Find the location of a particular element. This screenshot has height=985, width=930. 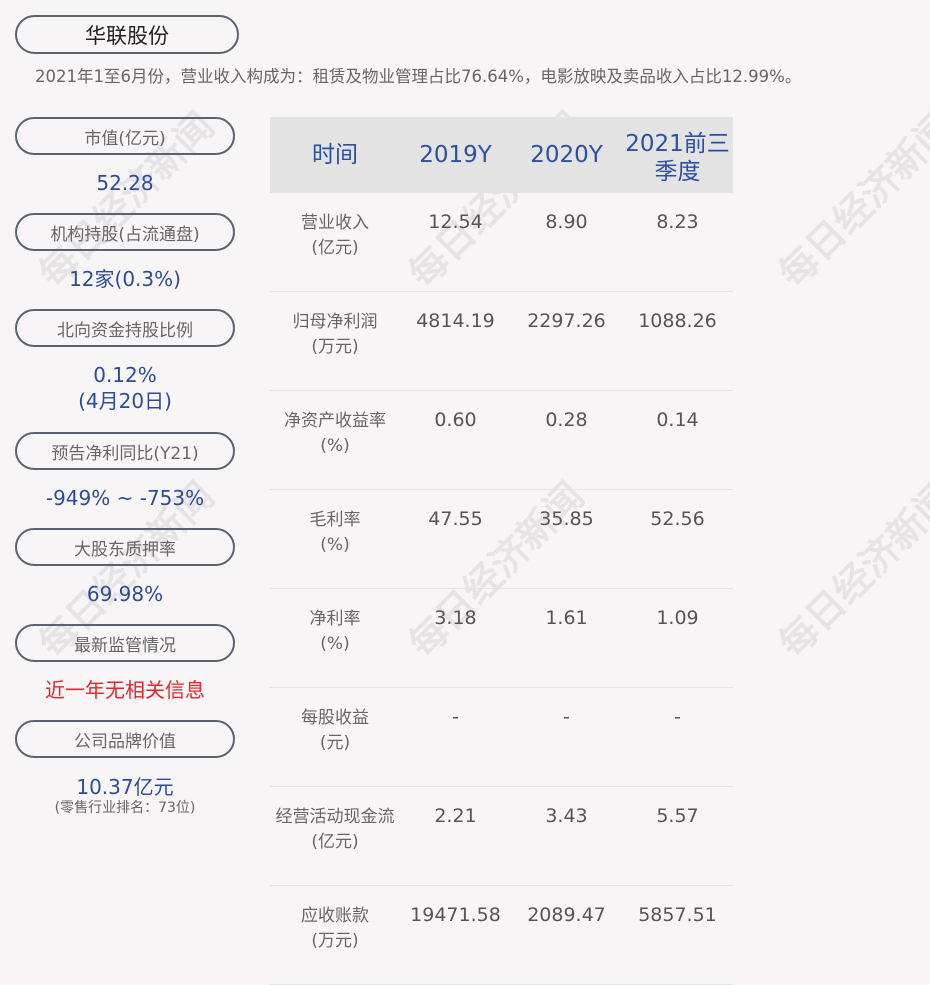

table-row: 营业收入 (亿元) 12.54 8.90 8.23 is located at coordinates (501, 242).